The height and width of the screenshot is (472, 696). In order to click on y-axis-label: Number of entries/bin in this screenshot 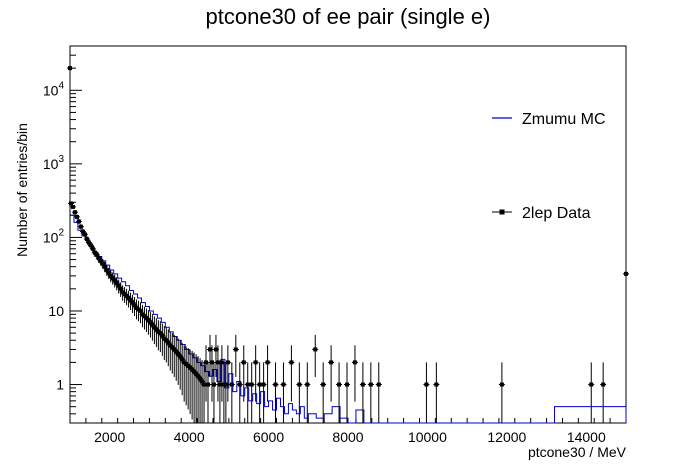, I will do `click(22, 190)`.